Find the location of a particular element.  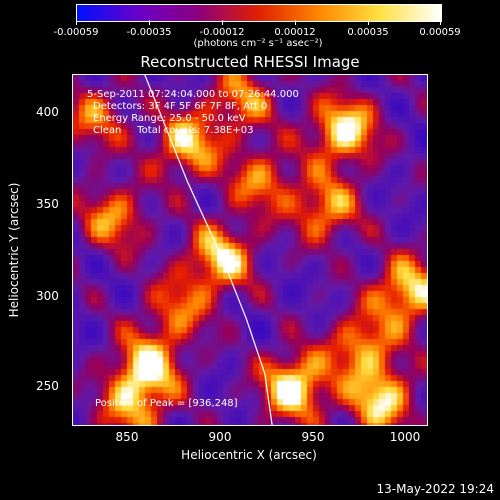

timestamp: 13-May-2022 19:24 is located at coordinates (435, 489).